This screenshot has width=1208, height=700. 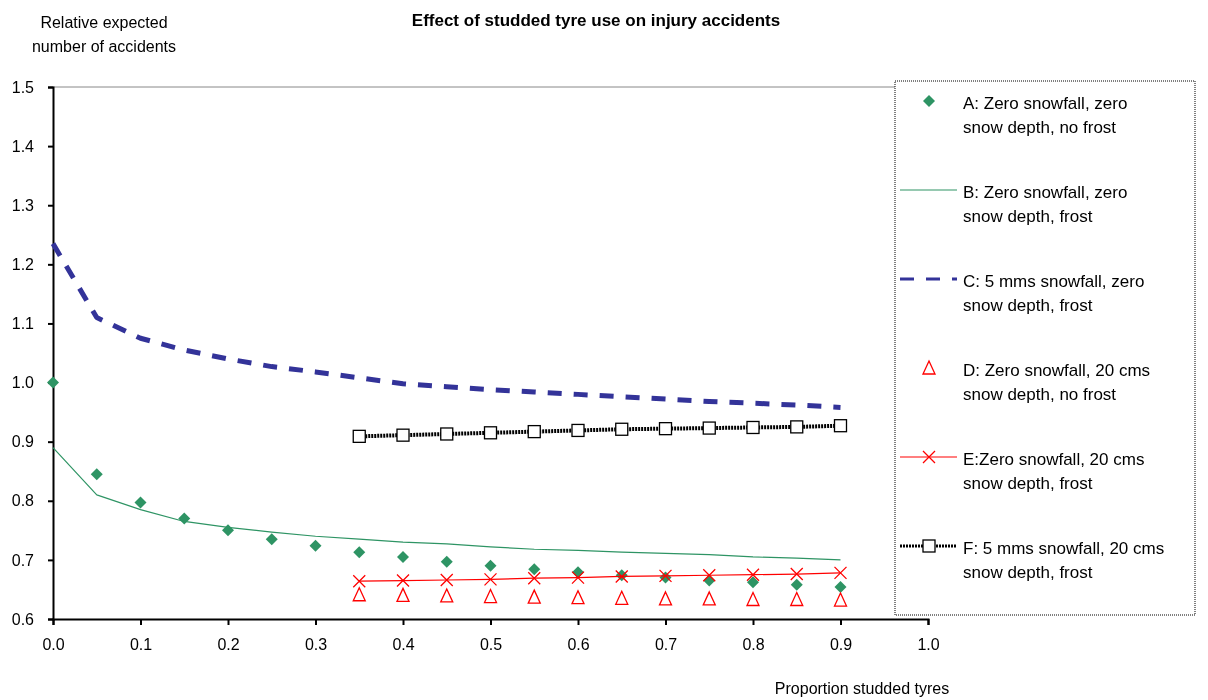 What do you see at coordinates (862, 688) in the screenshot?
I see `x-axis-title: Proportion studded tyres` at bounding box center [862, 688].